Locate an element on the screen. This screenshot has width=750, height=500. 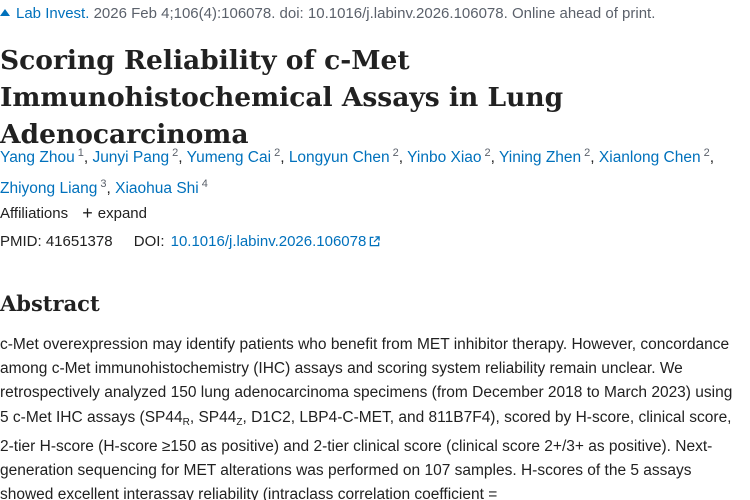
plus-icon: + is located at coordinates (87, 213).